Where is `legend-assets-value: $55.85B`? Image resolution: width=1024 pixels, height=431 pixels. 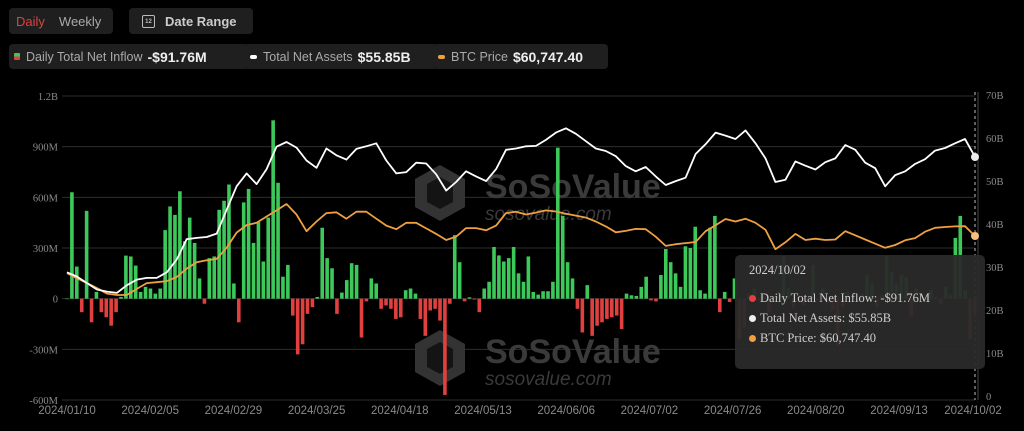
legend-assets-value: $55.85B is located at coordinates (384, 56).